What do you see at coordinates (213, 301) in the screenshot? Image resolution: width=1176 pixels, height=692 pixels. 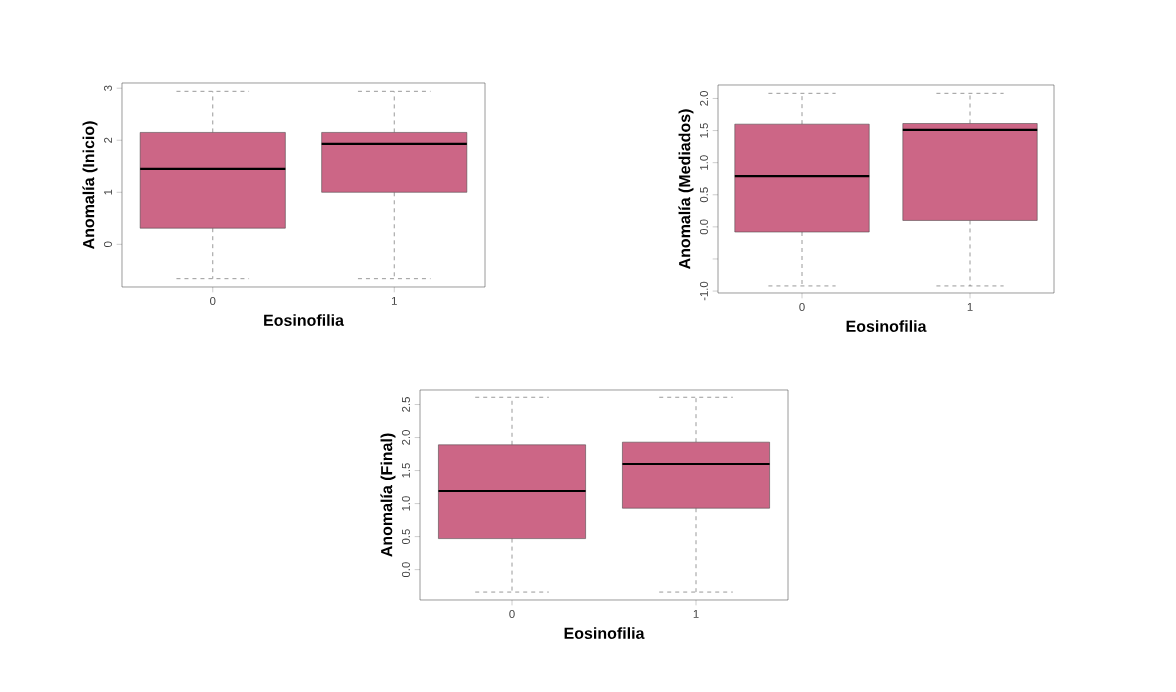 I see `x-tick-label: 0` at bounding box center [213, 301].